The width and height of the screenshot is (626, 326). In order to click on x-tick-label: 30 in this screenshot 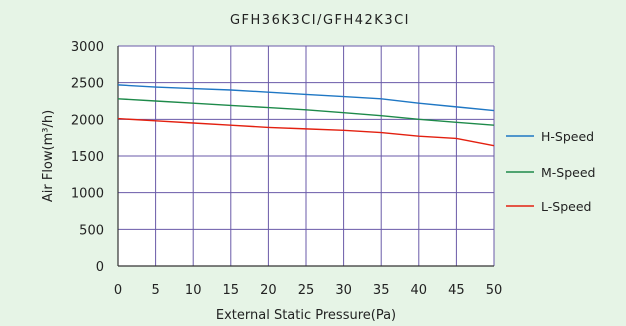, I will do `click(343, 290)`.